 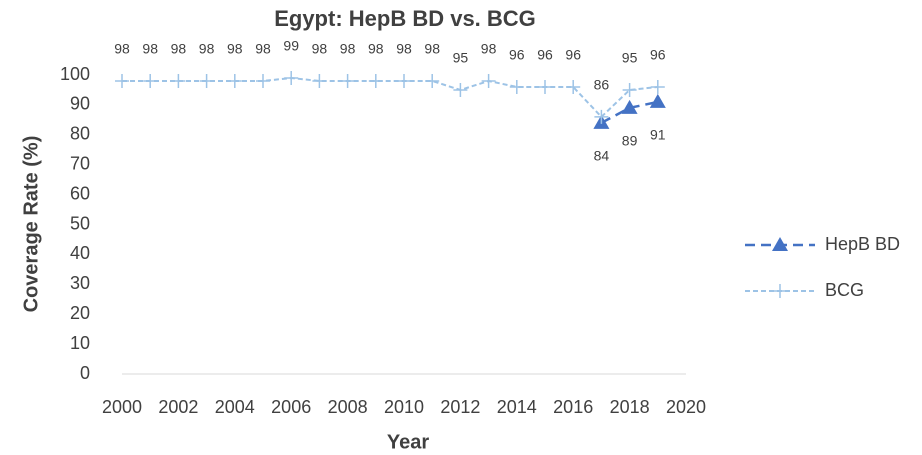 What do you see at coordinates (235, 407) in the screenshot?
I see `x-tick-label: 2004` at bounding box center [235, 407].